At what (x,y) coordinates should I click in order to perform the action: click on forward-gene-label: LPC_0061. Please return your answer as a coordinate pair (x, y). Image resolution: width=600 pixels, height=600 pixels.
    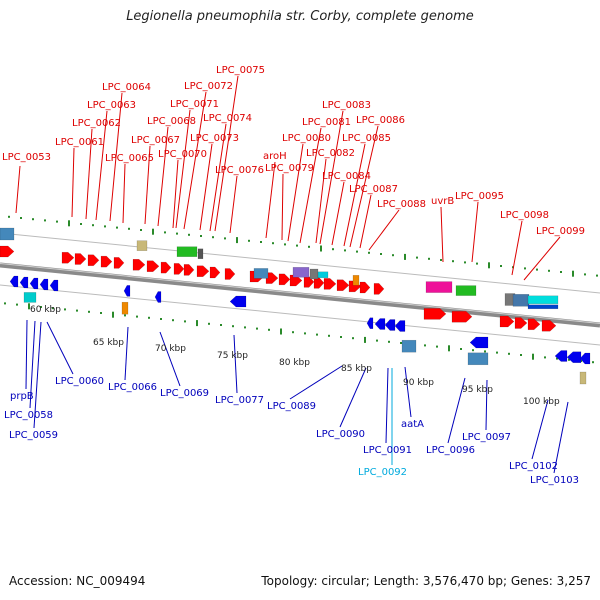
    Looking at the image, I should click on (79, 142).